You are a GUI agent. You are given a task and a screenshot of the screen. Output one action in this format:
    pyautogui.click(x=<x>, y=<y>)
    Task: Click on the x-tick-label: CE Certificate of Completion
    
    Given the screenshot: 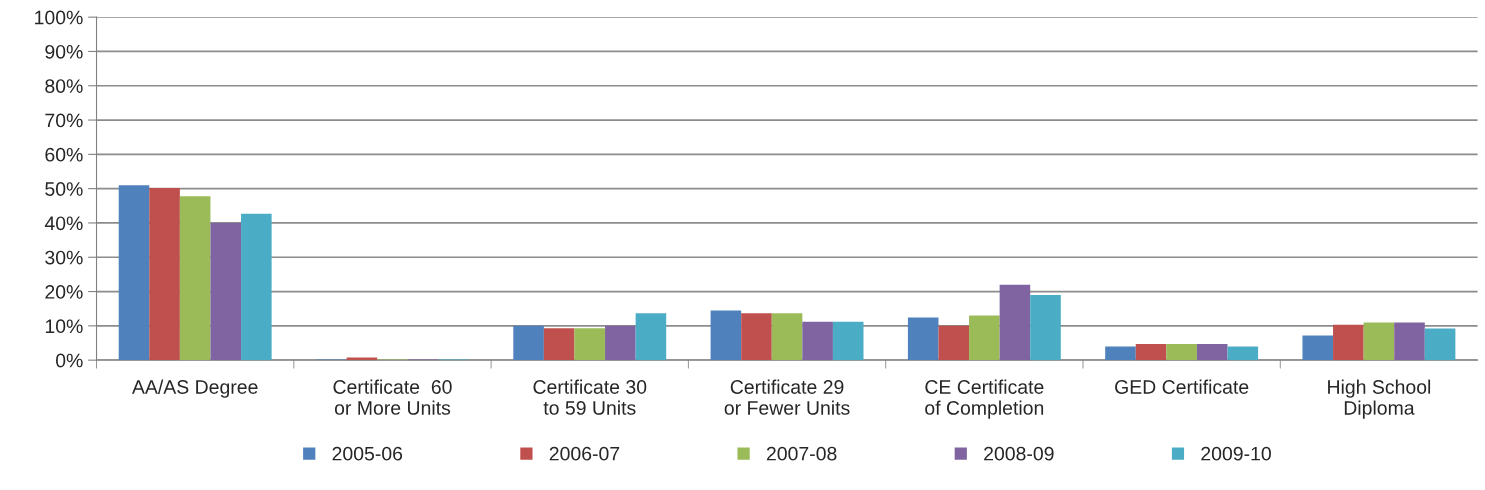 What is the action you would take?
    pyautogui.click(x=984, y=399)
    